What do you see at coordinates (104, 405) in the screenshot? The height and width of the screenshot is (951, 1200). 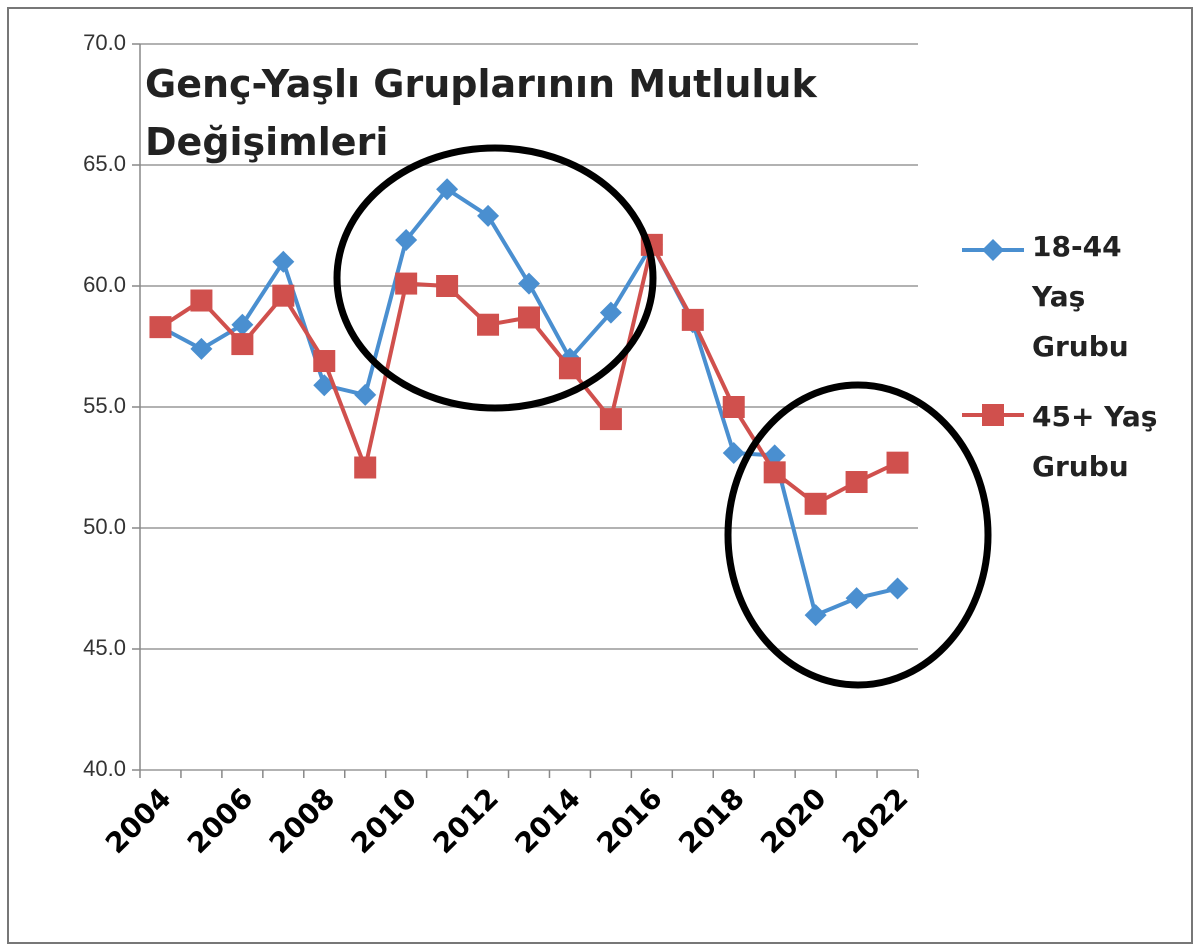 I see `y-tick-label: 55.0` at bounding box center [104, 405].